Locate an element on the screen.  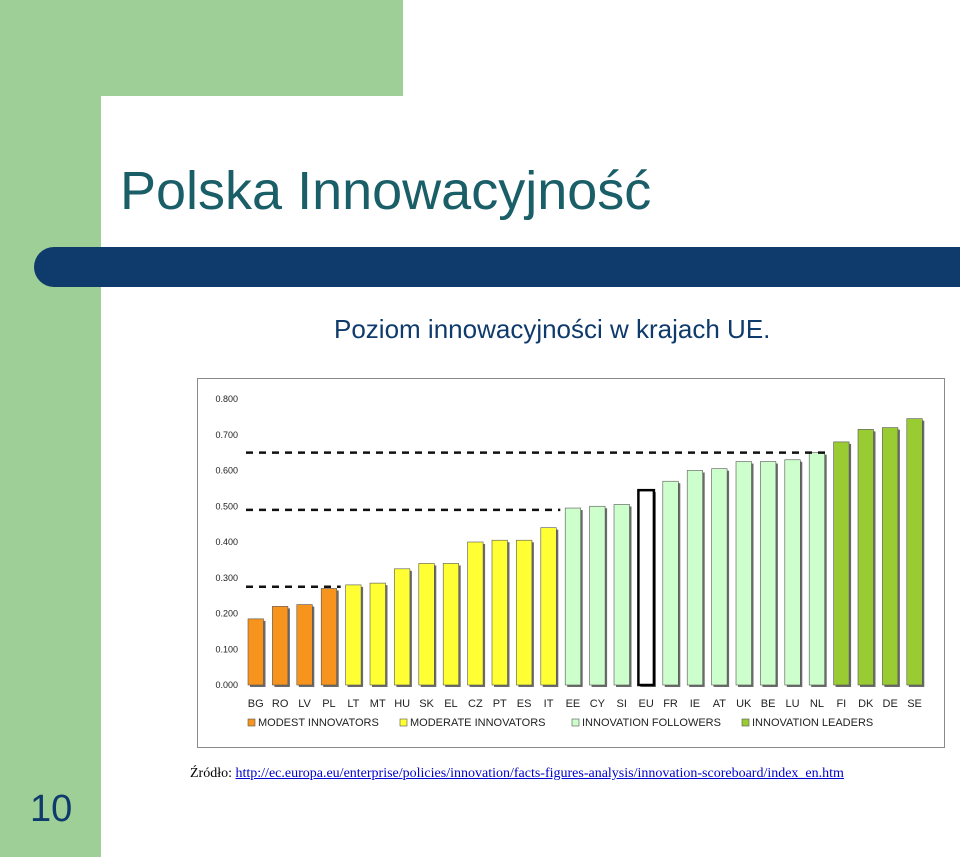
bar-ie is located at coordinates (695, 578).